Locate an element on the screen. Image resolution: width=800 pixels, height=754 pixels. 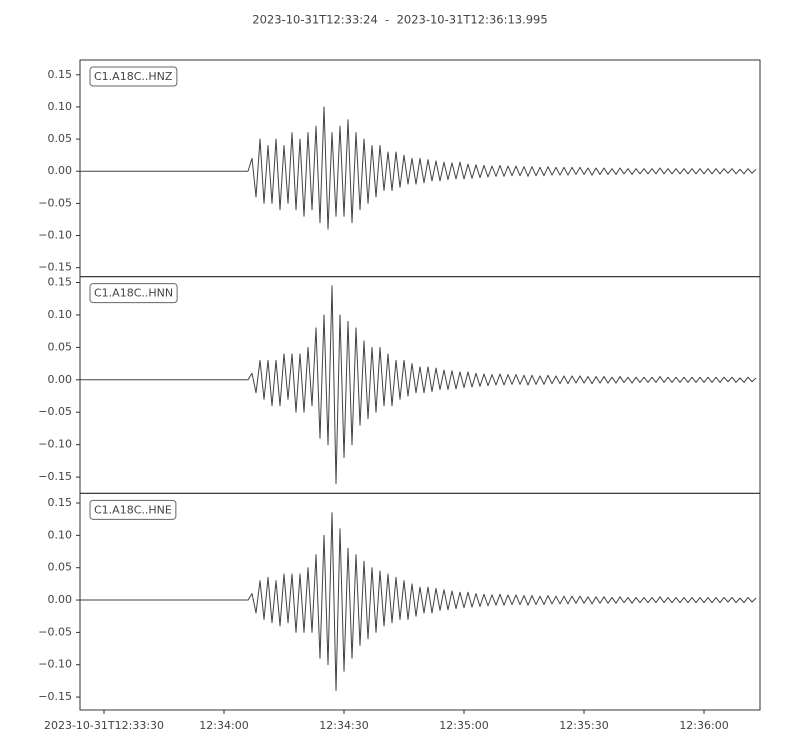
waveform is located at coordinates (418, 168).